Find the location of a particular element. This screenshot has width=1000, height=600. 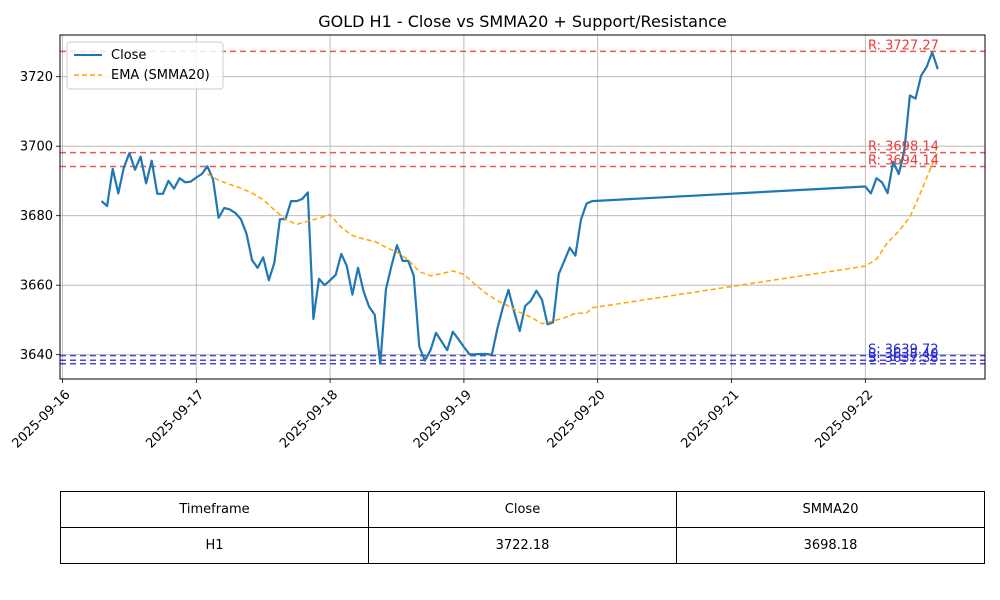

header-timeframe: Timeframe is located at coordinates (214, 509).